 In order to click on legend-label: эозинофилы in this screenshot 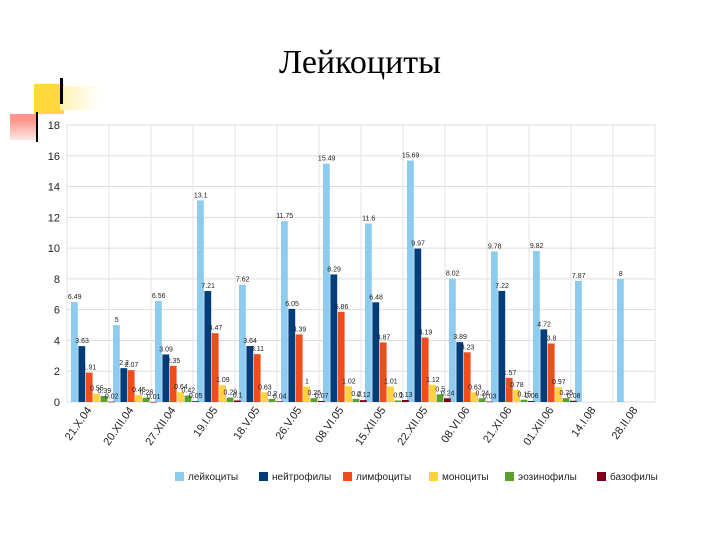, I will do `click(547, 477)`.